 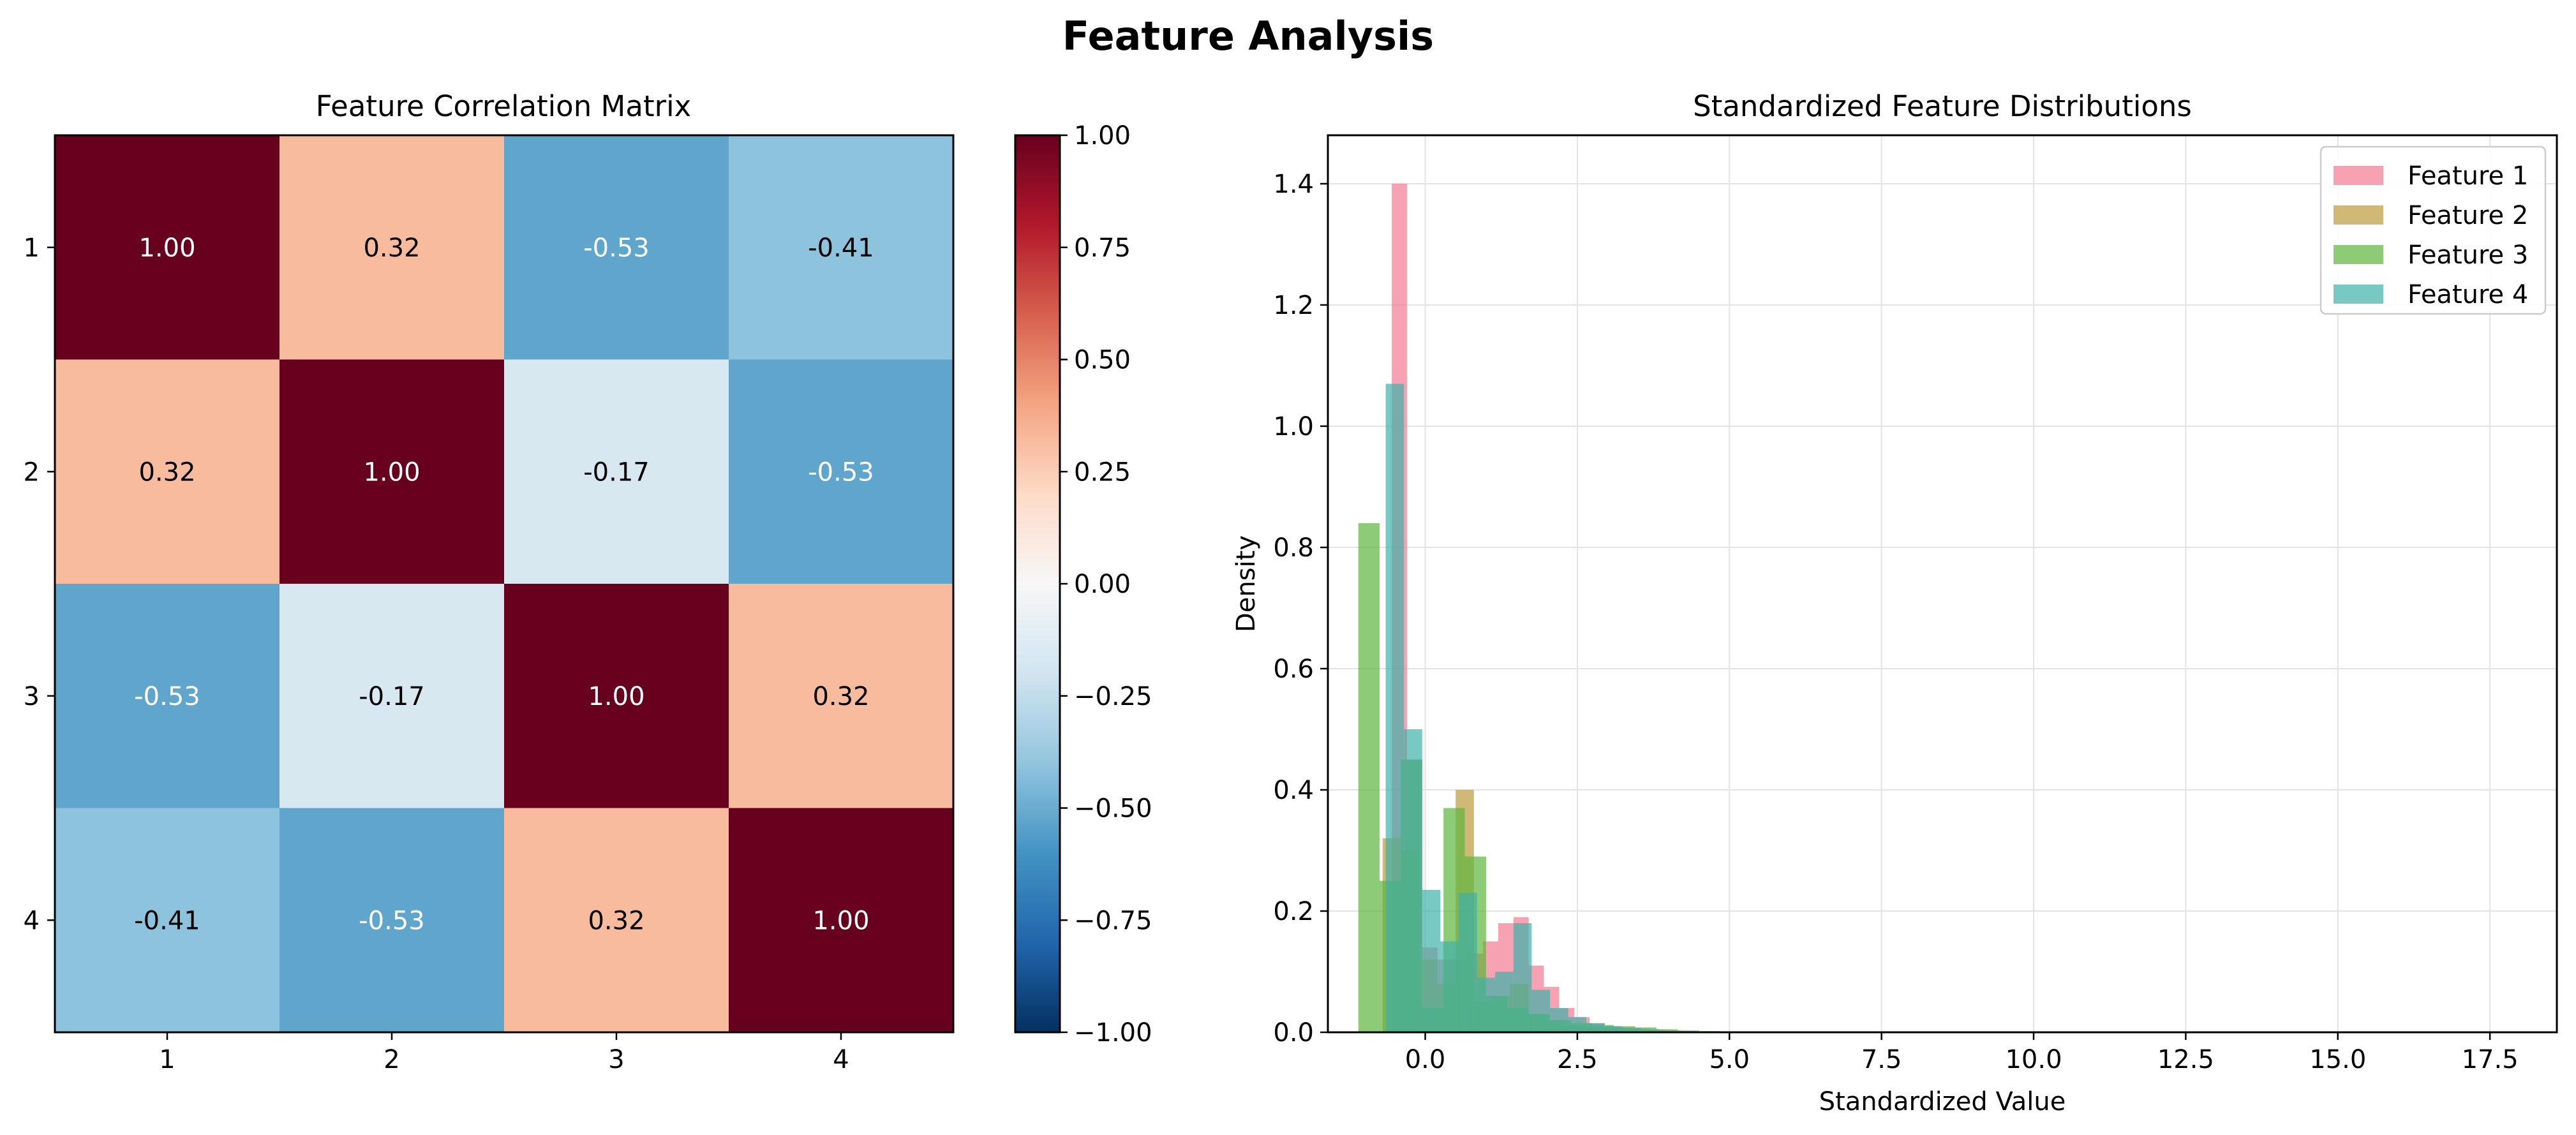 I want to click on histogram-y-axis: 0.0 0.2 0.4 0.6 0.8 1.0 1.2 1.4, so click(x=1300, y=609).